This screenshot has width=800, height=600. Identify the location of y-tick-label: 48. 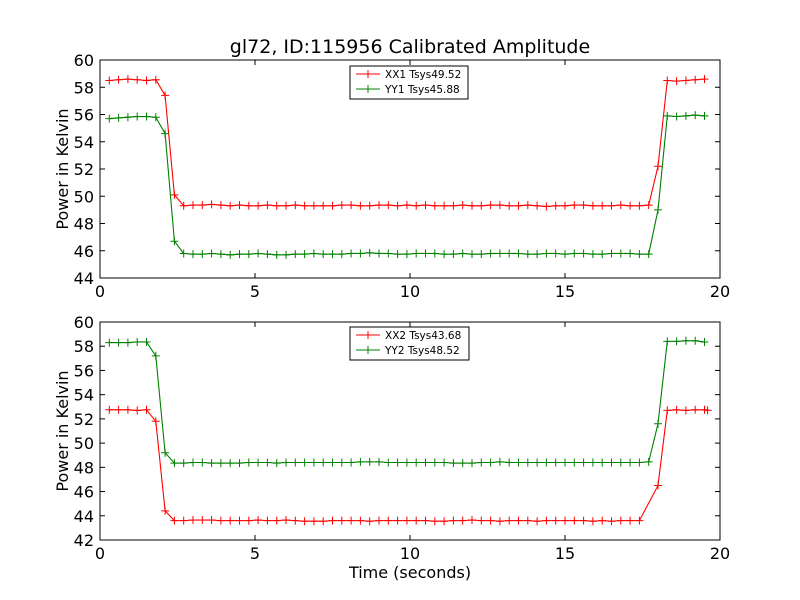
(84, 224).